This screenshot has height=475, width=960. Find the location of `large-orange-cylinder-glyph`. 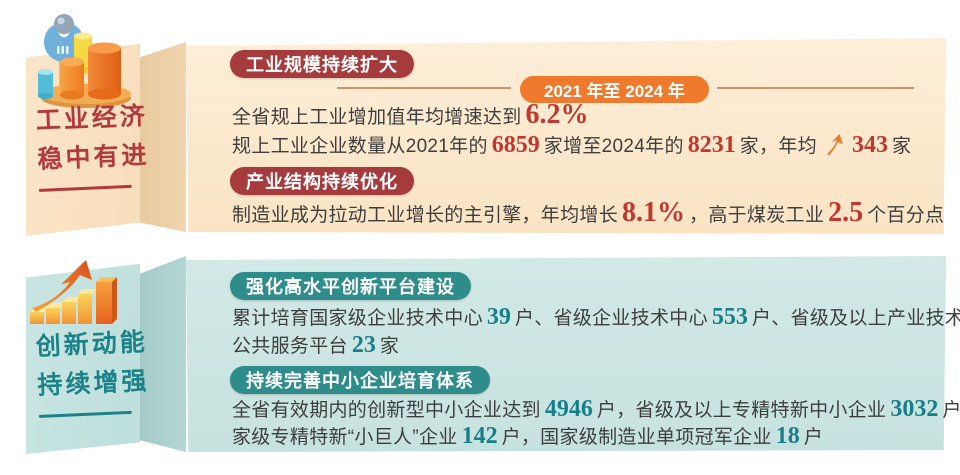

large-orange-cylinder-glyph is located at coordinates (104, 71).